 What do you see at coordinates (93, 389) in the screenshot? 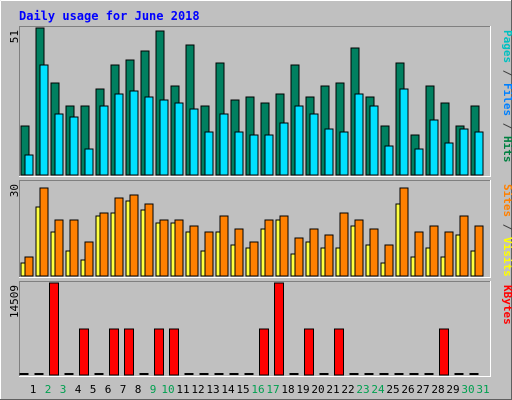
I see `x-tick-label-day-5: 5` at bounding box center [93, 389].